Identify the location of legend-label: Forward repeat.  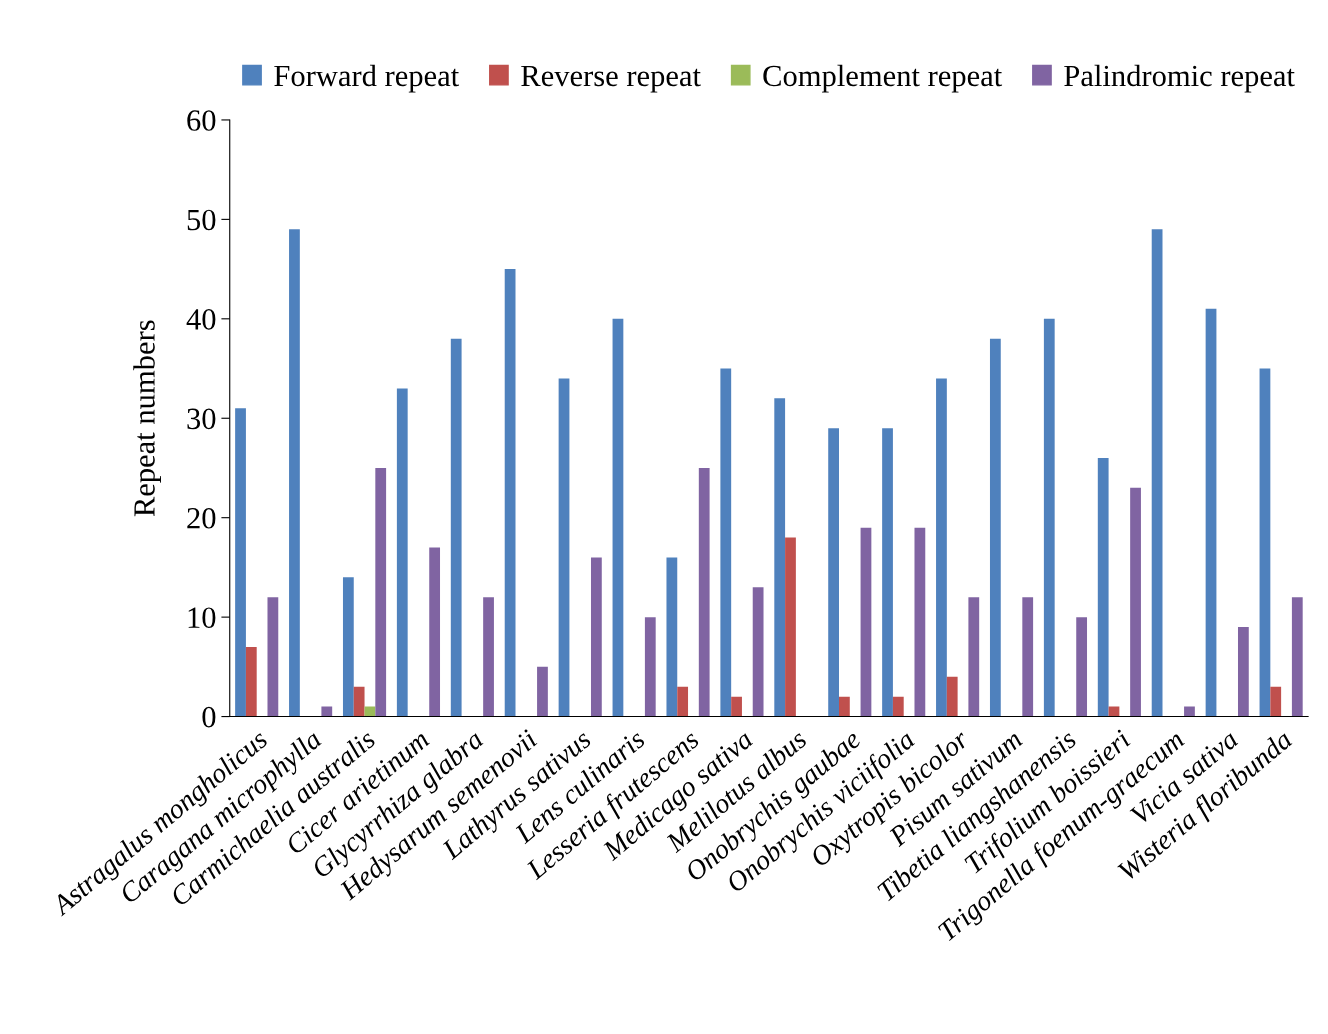
(367, 78).